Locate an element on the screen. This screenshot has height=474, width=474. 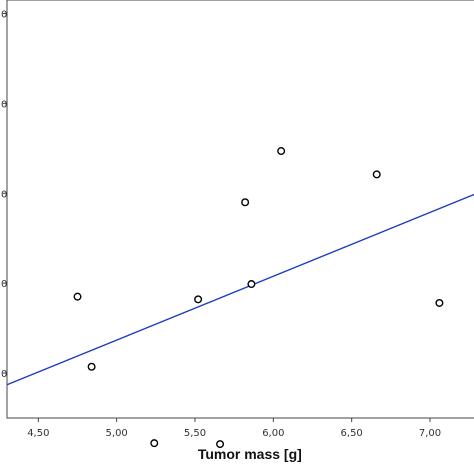
y-axis-ticks: 0 0 0 0 0 is located at coordinates (4, 194).